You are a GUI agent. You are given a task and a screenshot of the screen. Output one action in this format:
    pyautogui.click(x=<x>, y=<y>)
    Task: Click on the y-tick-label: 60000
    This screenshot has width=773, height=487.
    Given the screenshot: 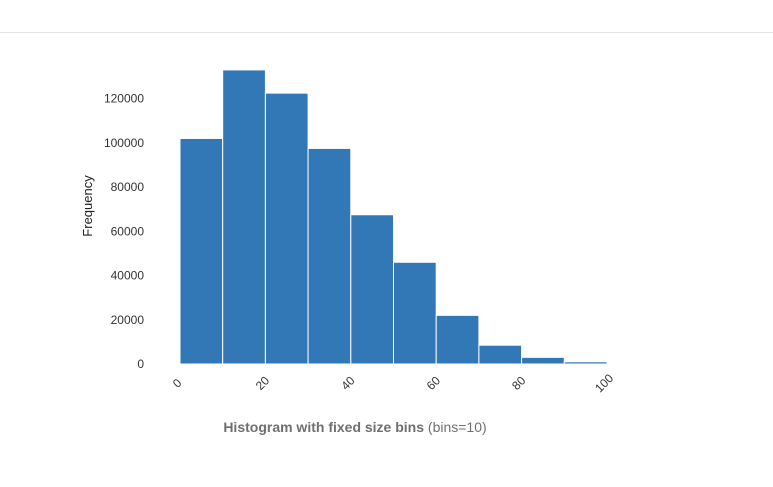 What is the action you would take?
    pyautogui.click(x=128, y=231)
    